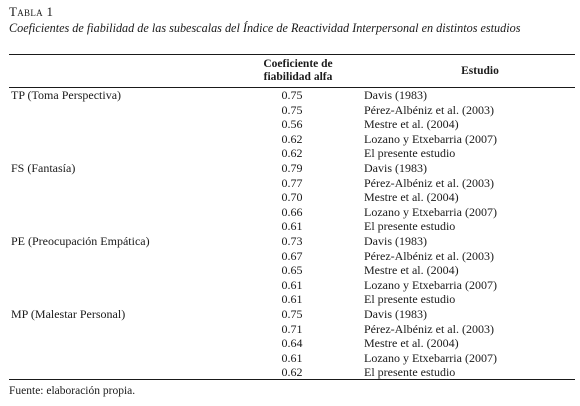 Image resolution: width=580 pixels, height=406 pixels. I want to click on subscale-label: FS (Fantasía), so click(43, 168).